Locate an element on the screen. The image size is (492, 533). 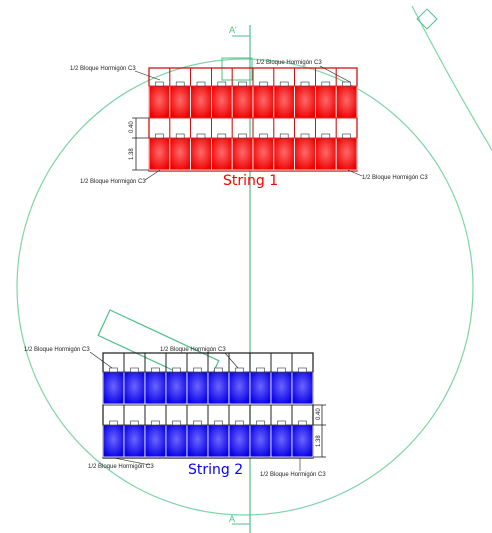
string2-label: String 2 is located at coordinates (215, 470).